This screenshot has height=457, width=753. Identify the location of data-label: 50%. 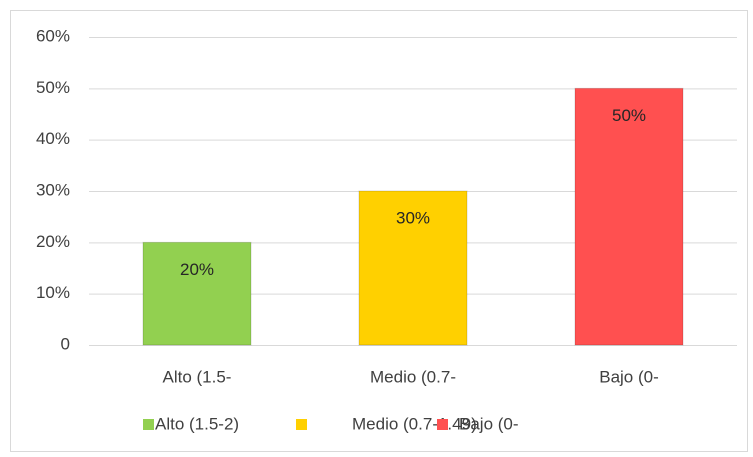
(629, 115).